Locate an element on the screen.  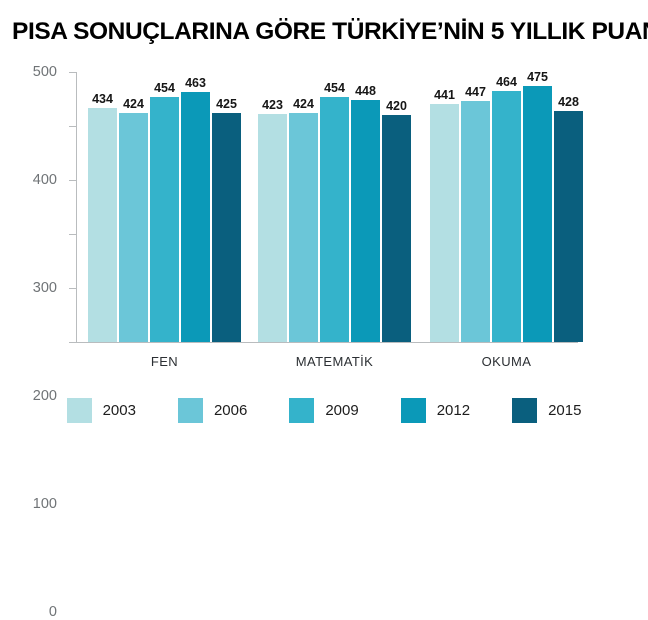
category-label-matemati̇k: MATEMATİK is located at coordinates (334, 361).